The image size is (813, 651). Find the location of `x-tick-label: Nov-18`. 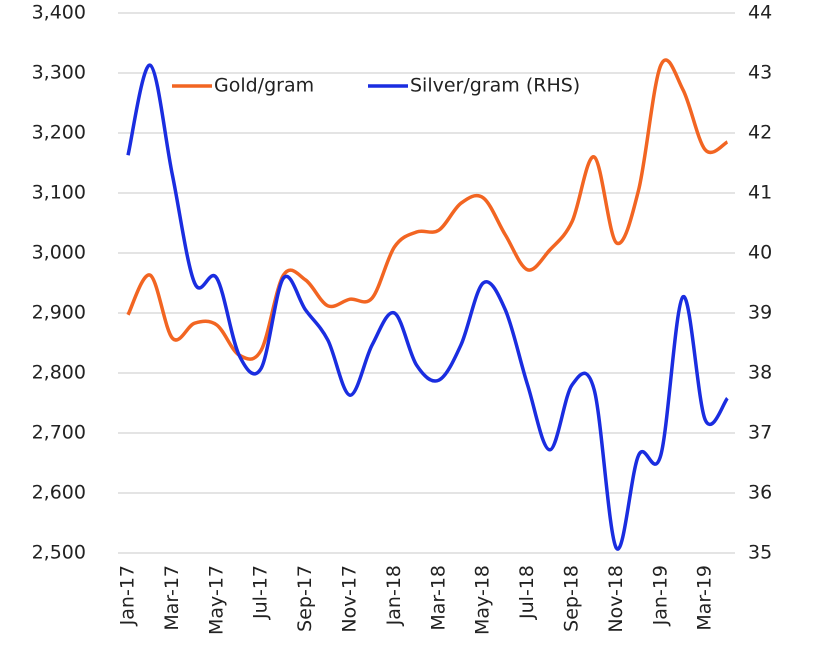

x-tick-label: Nov-18 is located at coordinates (616, 599).